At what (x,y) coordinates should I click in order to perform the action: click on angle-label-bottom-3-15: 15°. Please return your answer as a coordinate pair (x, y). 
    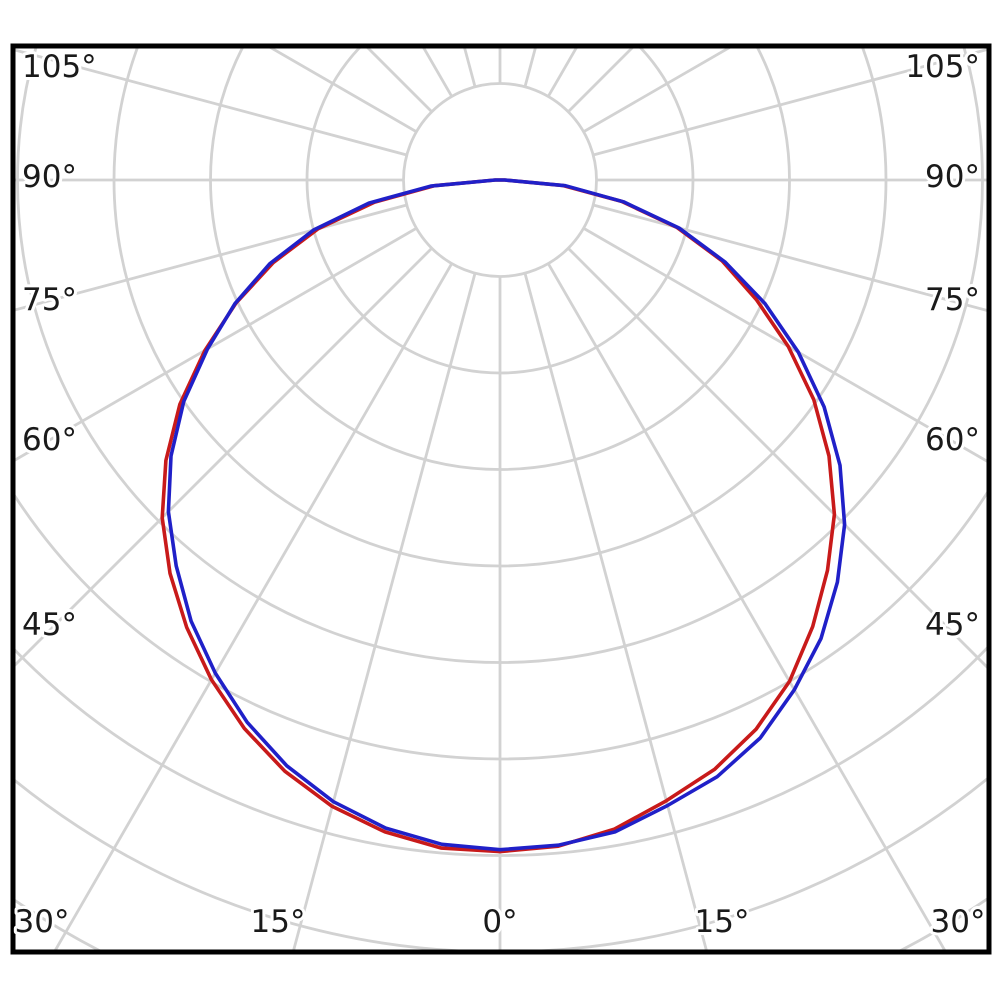
    Looking at the image, I should click on (722, 922).